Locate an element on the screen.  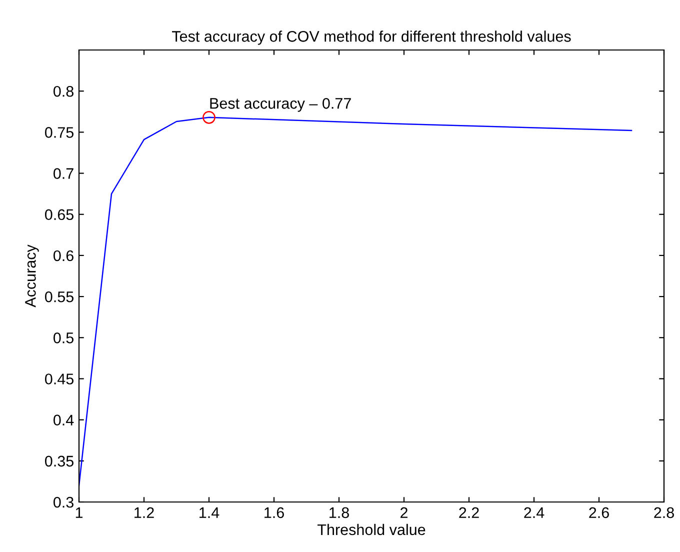
x-tick-label: 2.2 is located at coordinates (469, 512).